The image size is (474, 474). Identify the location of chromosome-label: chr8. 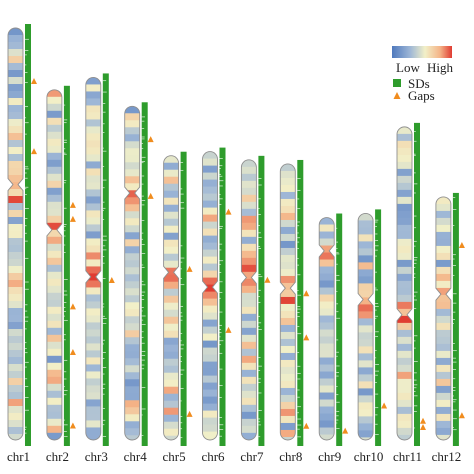
(290, 456).